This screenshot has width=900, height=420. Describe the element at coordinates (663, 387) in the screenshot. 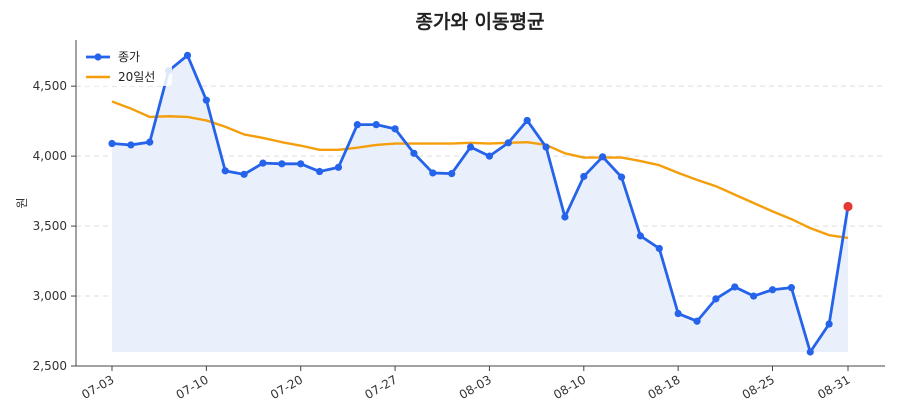

I see `x-tick-label: 08-18` at that location.